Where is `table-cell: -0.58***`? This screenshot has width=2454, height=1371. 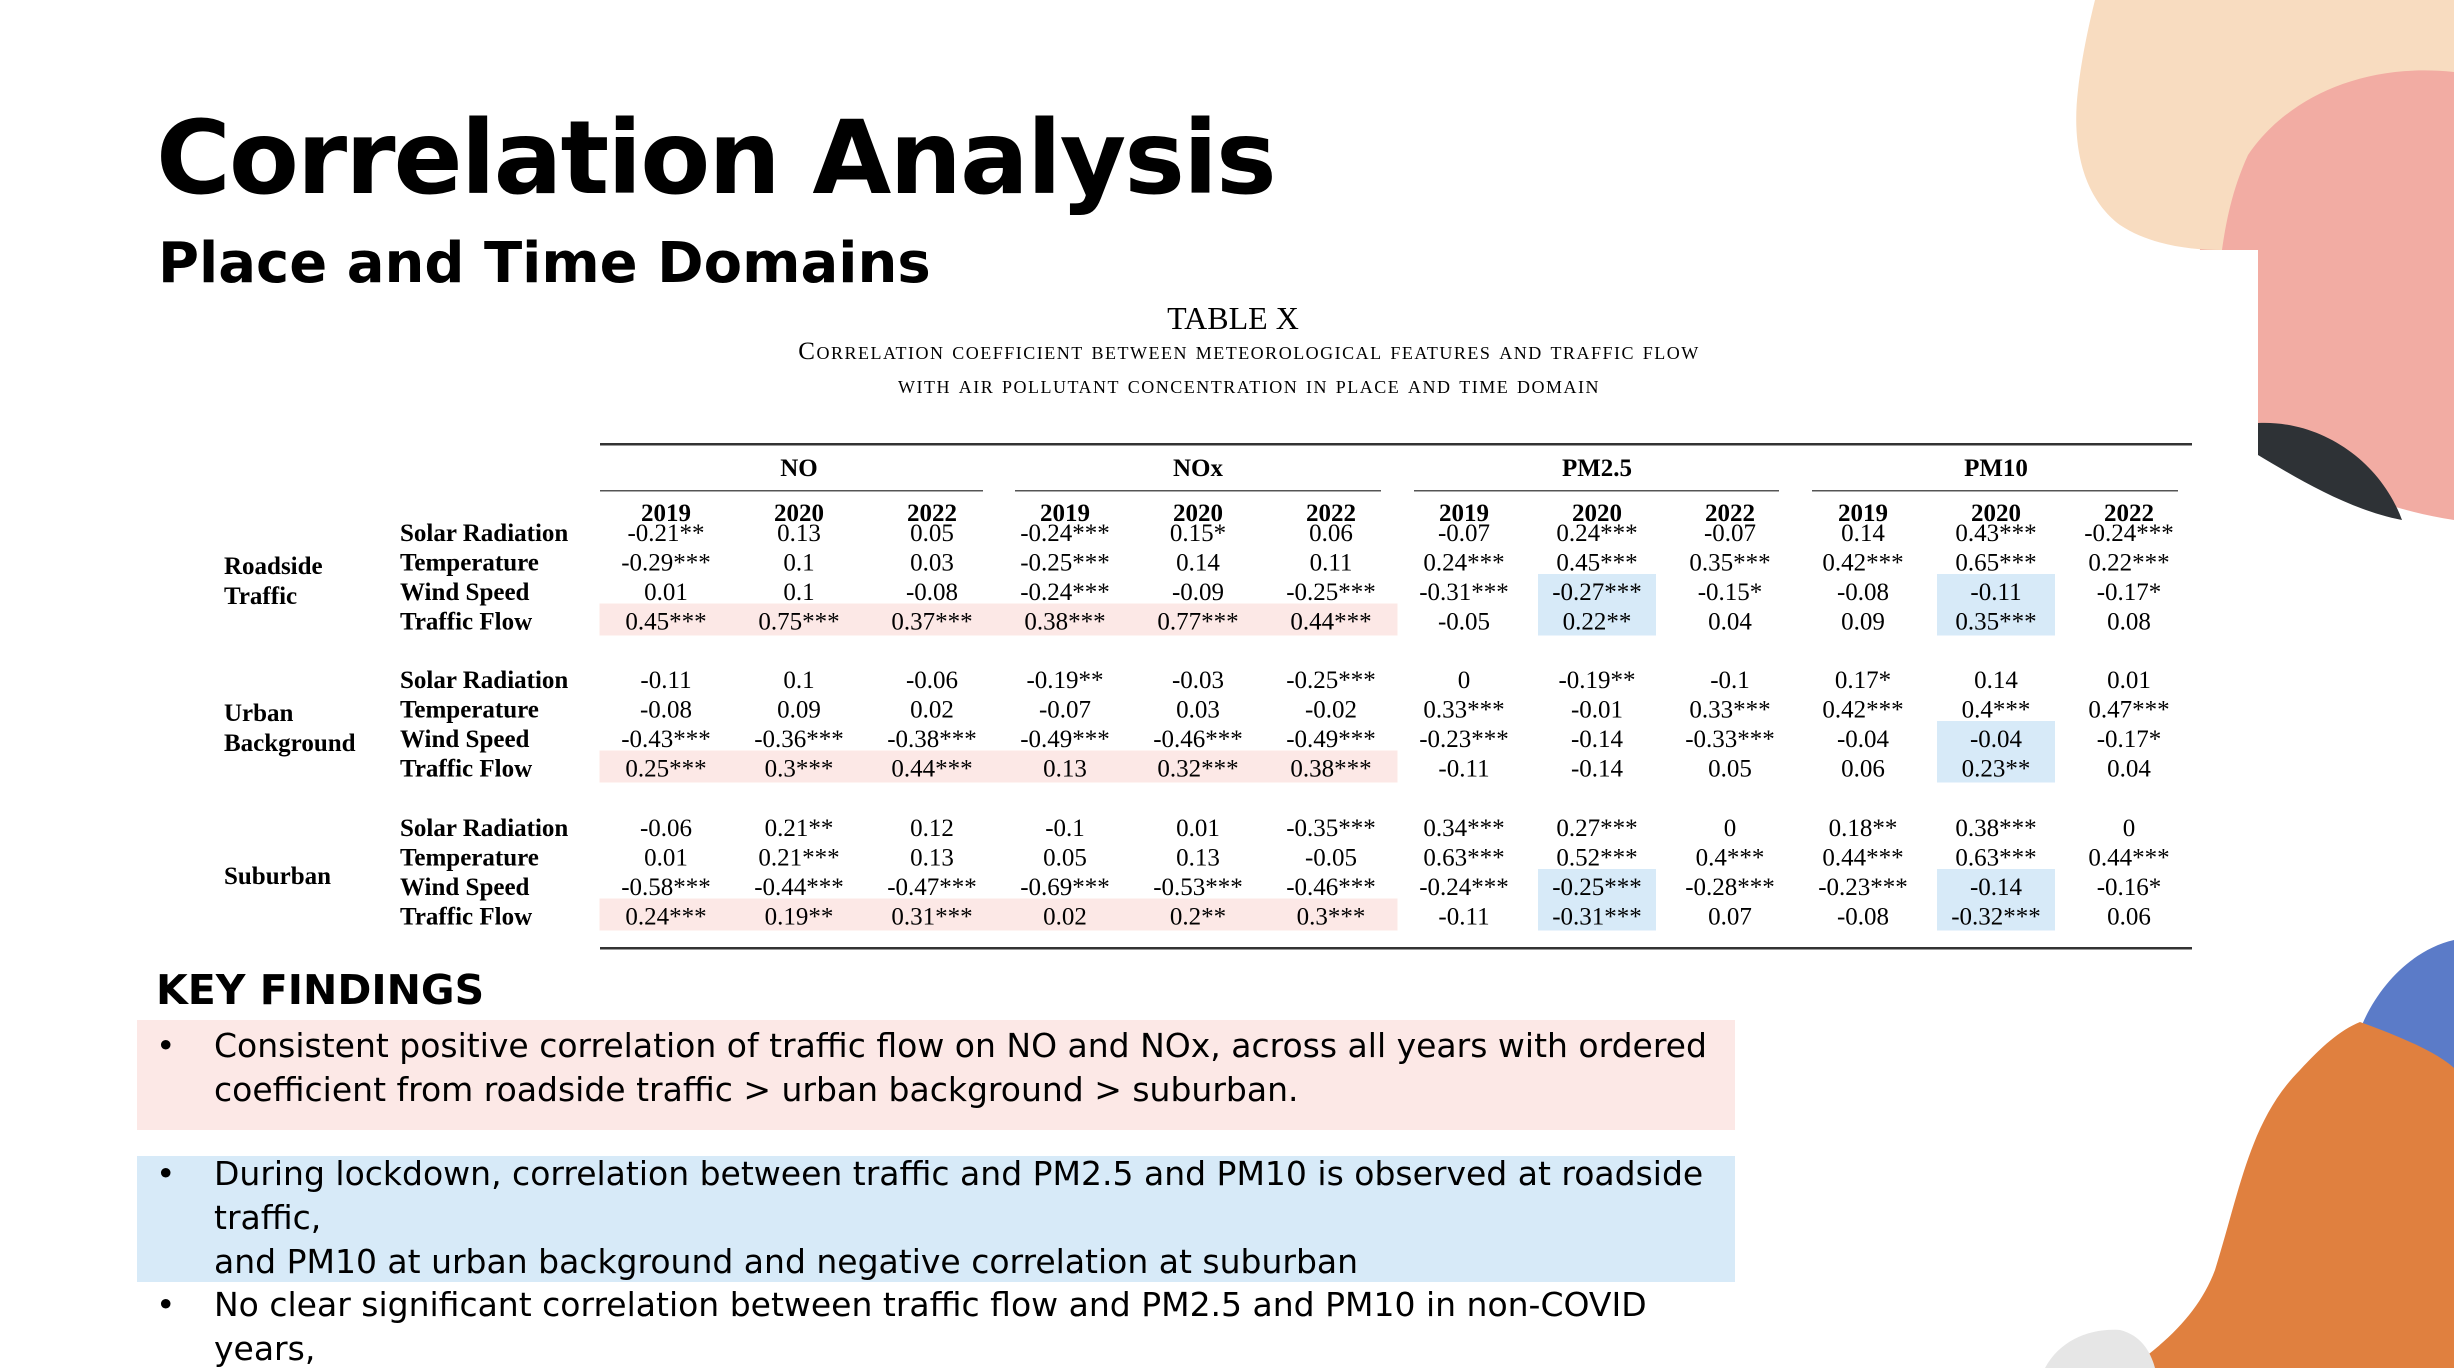 table-cell: -0.58*** is located at coordinates (666, 887).